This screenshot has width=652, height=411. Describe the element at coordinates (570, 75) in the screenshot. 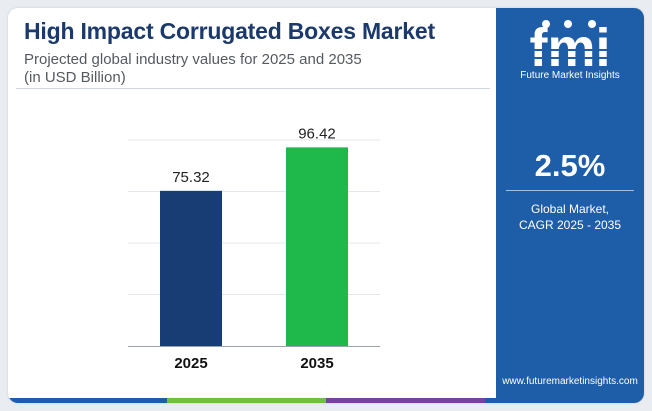

I see `logo-caption: Future Market Insights` at that location.